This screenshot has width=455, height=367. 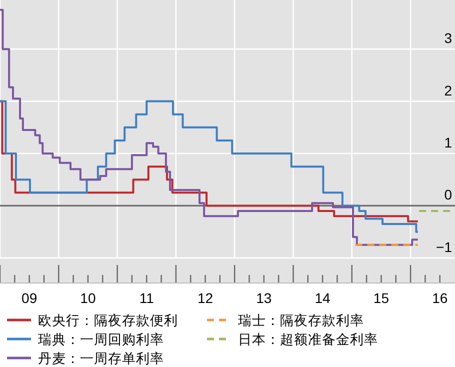 I want to click on x-tick-label: 12, so click(x=205, y=298).